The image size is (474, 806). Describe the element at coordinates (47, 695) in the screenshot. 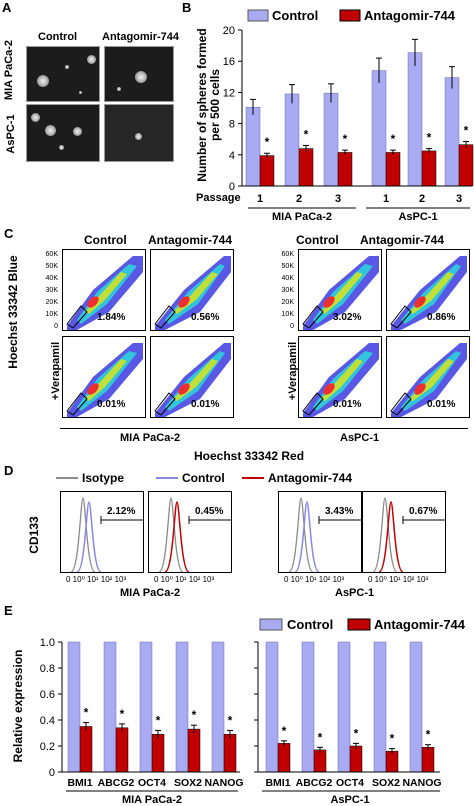

I see `expression-ytick-label: 0.6` at that location.